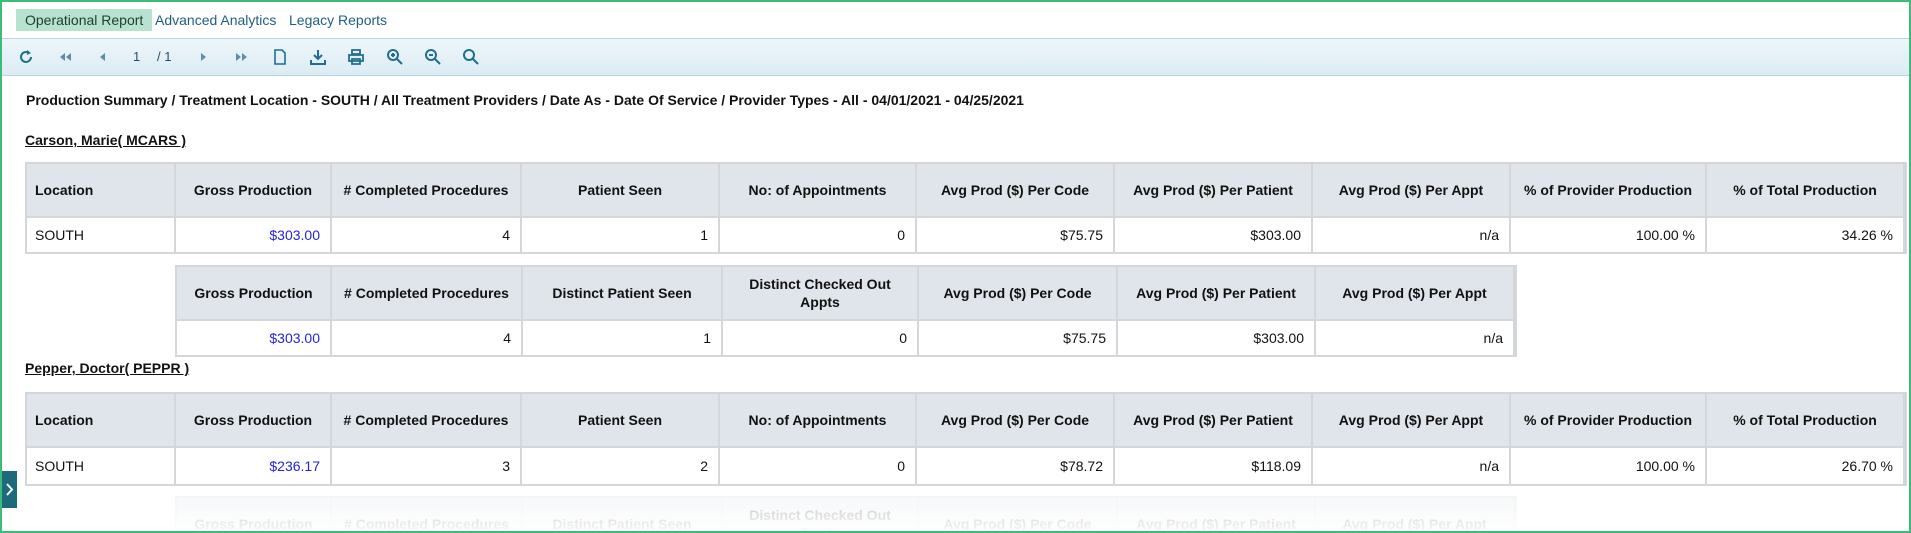  I want to click on zoom-in-button, so click(395, 57).